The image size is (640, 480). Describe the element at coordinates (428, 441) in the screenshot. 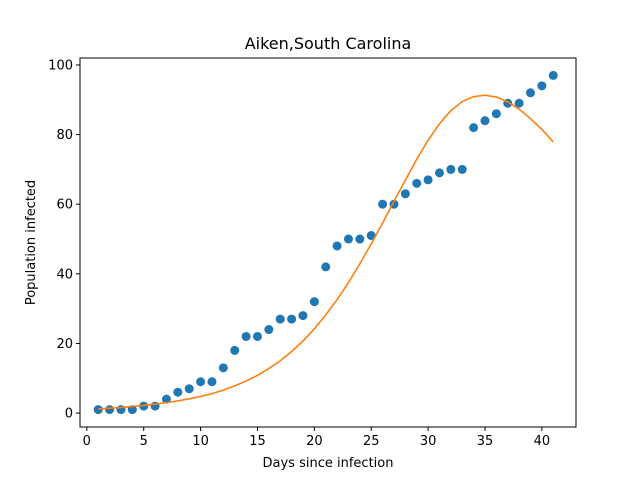

I see `x-tick-label: 30` at that location.